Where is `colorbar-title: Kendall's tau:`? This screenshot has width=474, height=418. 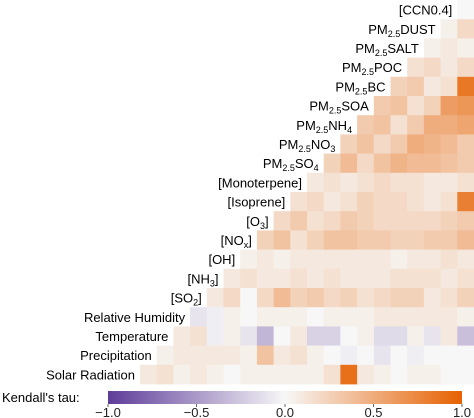 colorbar-title: Kendall's tau: is located at coordinates (41, 397).